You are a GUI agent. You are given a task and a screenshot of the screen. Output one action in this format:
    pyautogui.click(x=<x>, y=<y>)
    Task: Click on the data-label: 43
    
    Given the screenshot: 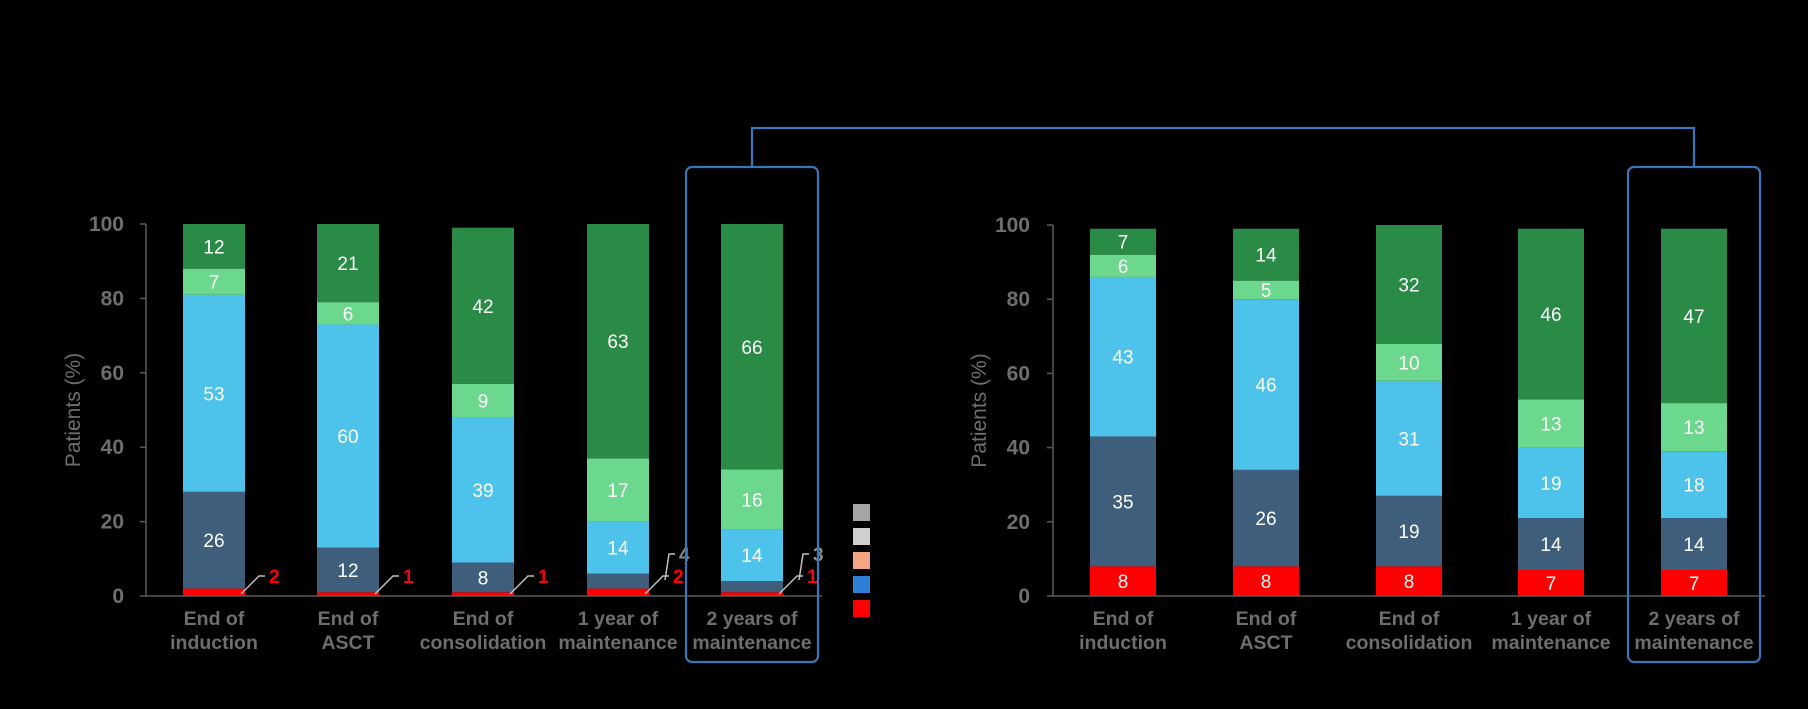 What is the action you would take?
    pyautogui.click(x=1122, y=358)
    